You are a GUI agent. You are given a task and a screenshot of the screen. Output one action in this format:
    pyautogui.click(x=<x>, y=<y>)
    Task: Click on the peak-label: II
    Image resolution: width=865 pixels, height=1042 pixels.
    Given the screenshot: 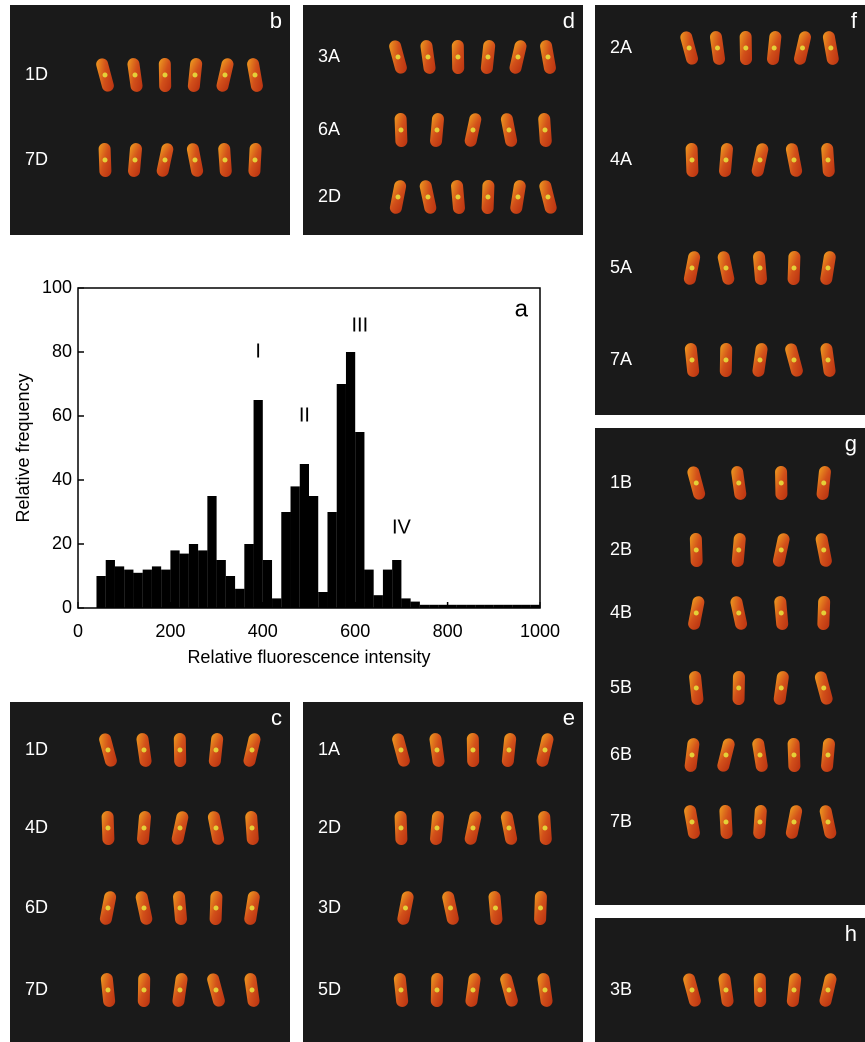 What is the action you would take?
    pyautogui.click(x=304, y=415)
    